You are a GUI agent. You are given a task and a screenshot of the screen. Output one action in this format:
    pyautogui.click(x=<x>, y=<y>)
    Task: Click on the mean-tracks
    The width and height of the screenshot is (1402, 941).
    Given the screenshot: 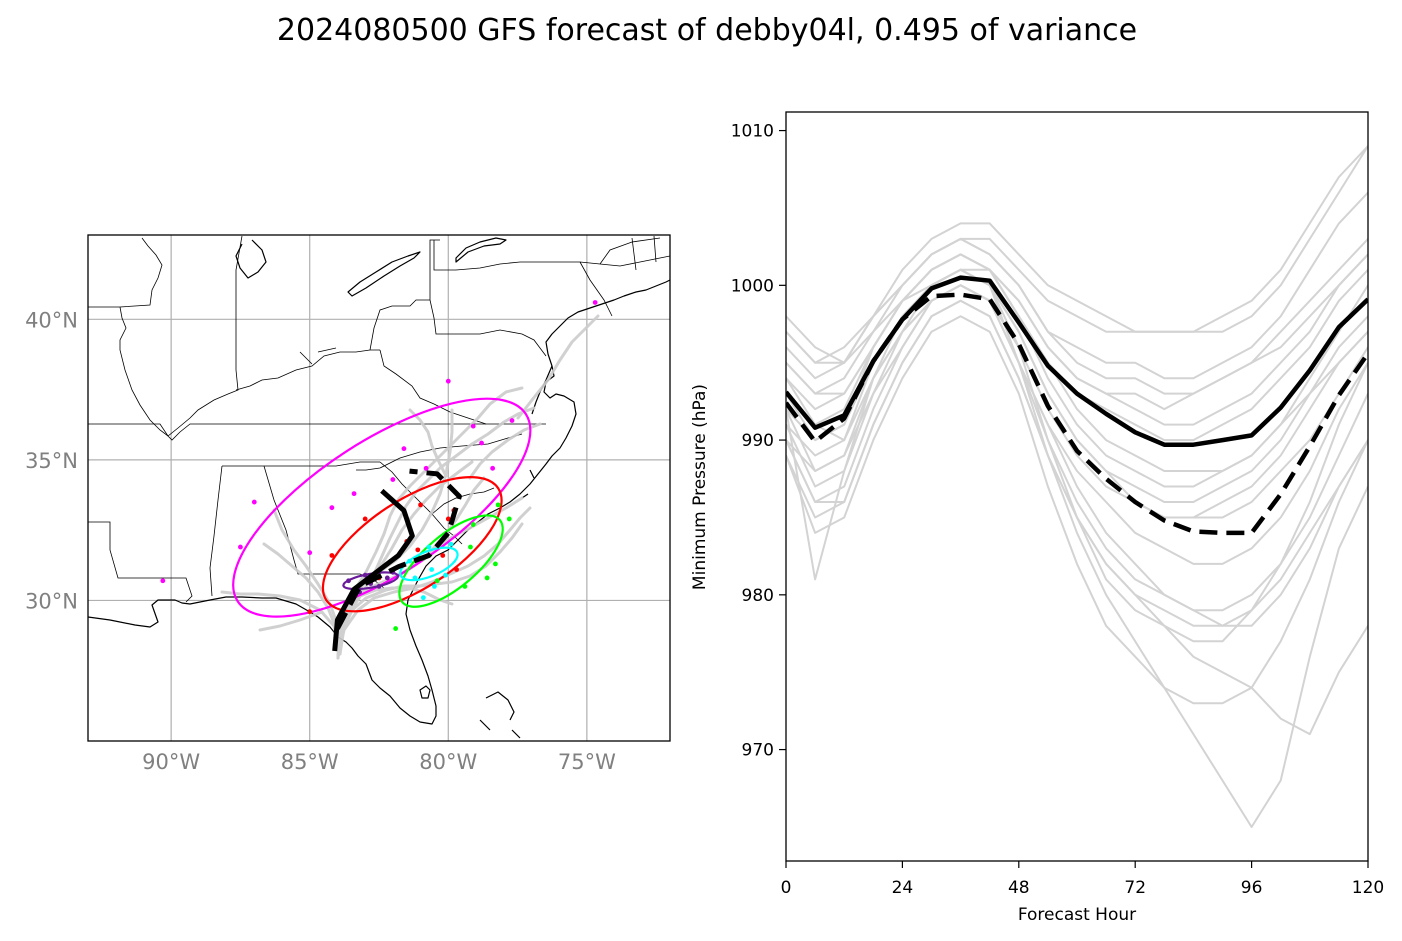 What is the action you would take?
    pyautogui.click(x=397, y=560)
    